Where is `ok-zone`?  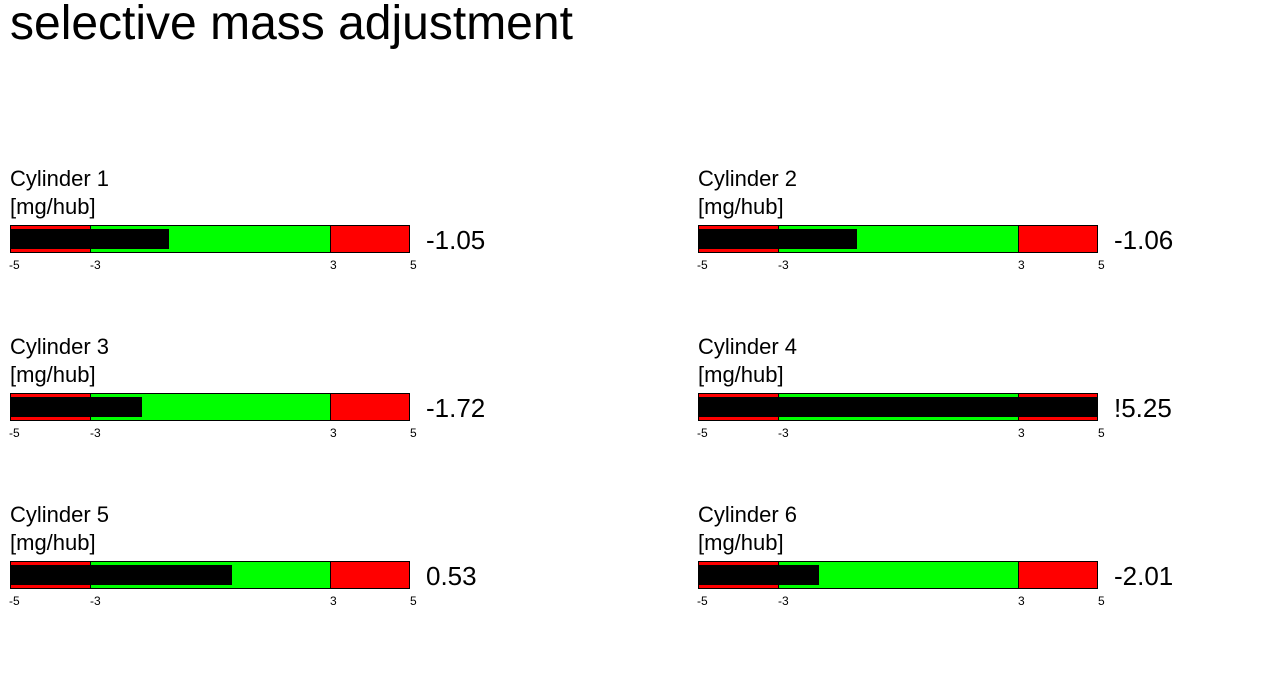 ok-zone is located at coordinates (899, 575).